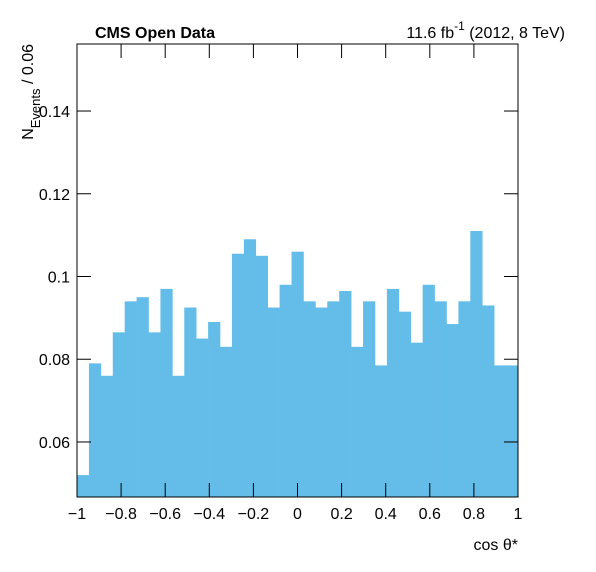 This screenshot has width=596, height=572. What do you see at coordinates (54, 443) in the screenshot?
I see `y-tick-label: 0.06` at bounding box center [54, 443].